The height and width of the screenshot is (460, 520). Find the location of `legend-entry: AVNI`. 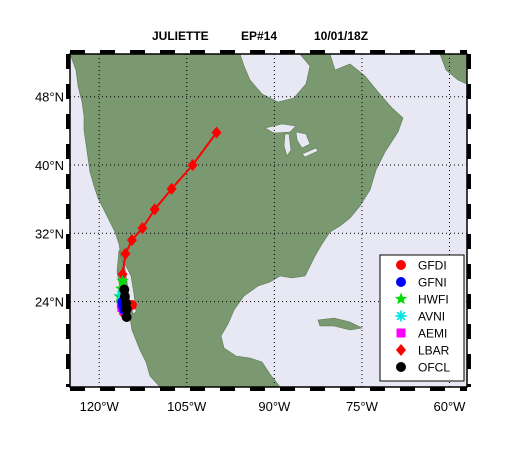

legend-entry: AVNI is located at coordinates (420, 317).